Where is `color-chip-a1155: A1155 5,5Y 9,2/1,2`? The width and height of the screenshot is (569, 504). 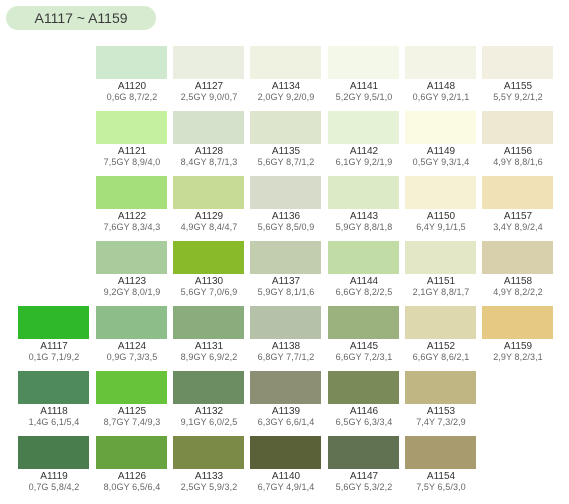
color-chip-a1155: A1155 5,5Y 9,2/1,2 is located at coordinates (518, 74).